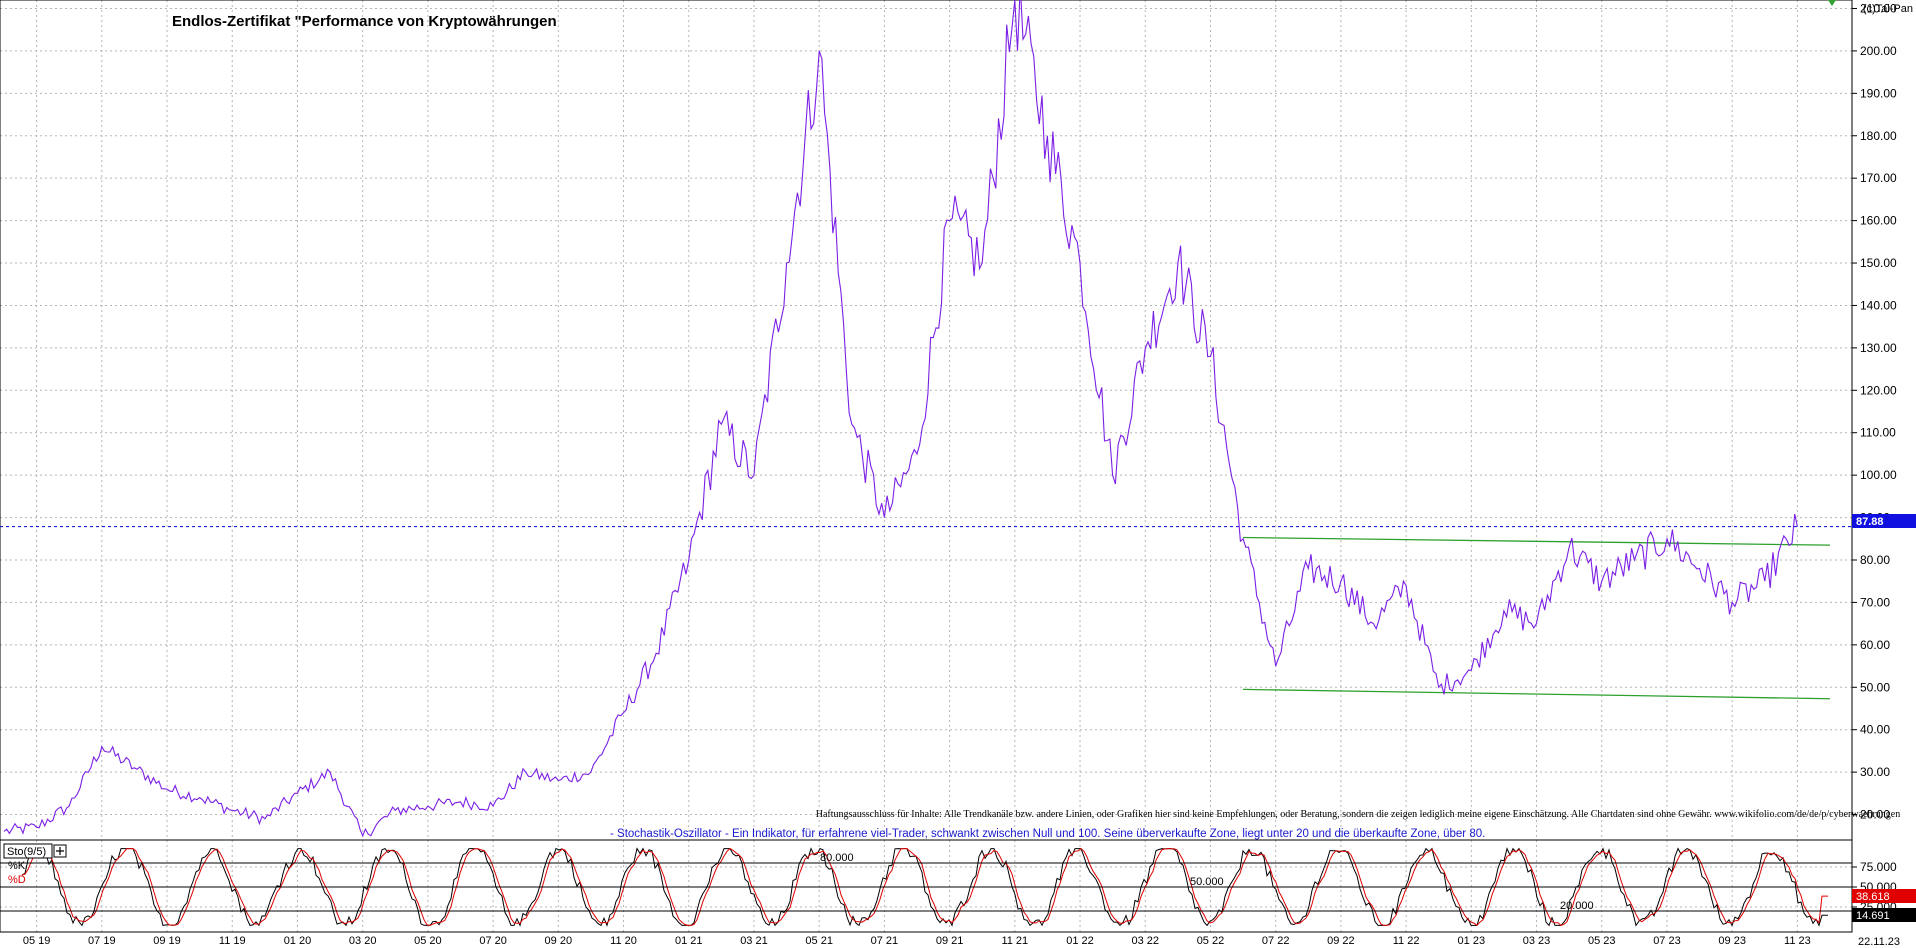 The width and height of the screenshot is (1916, 948). I want to click on x-tick-label: 07 22, so click(1276, 941).